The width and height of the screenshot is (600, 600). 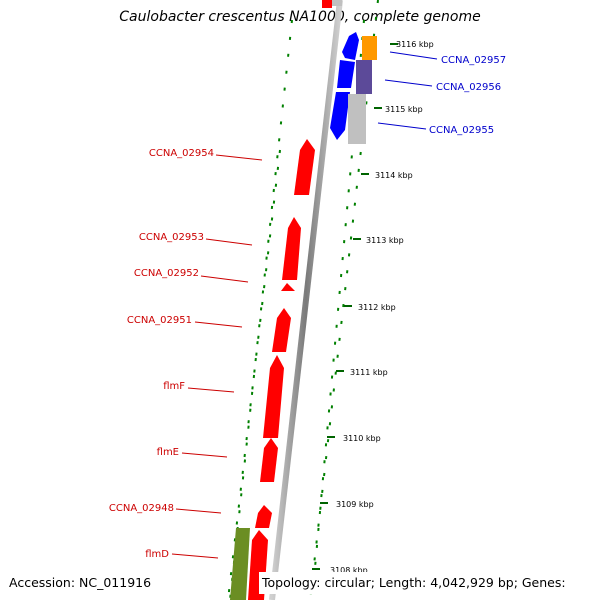 What do you see at coordinates (261, 309) in the screenshot?
I see `inner-dotted-track-left` at bounding box center [261, 309].